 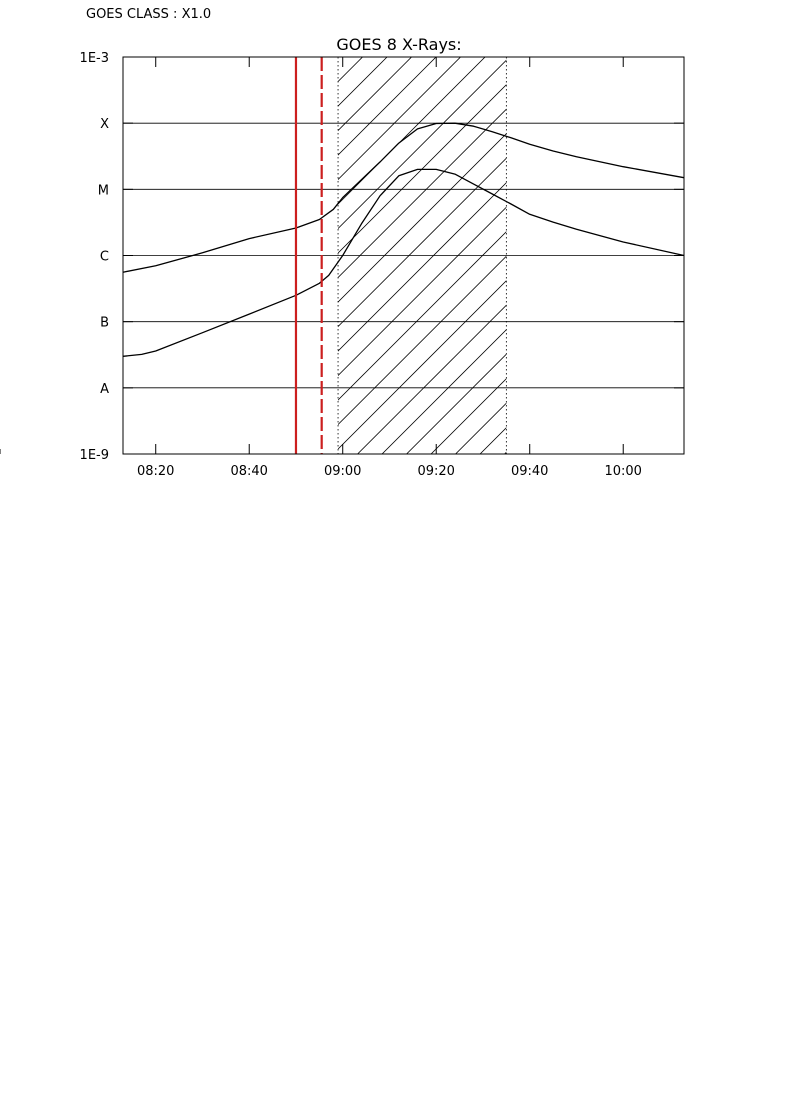 What do you see at coordinates (104, 389) in the screenshot?
I see `y-tick-label: A` at bounding box center [104, 389].